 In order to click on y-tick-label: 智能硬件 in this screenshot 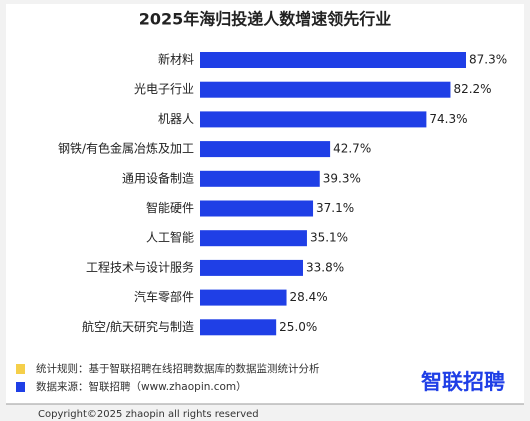, I will do `click(170, 207)`.